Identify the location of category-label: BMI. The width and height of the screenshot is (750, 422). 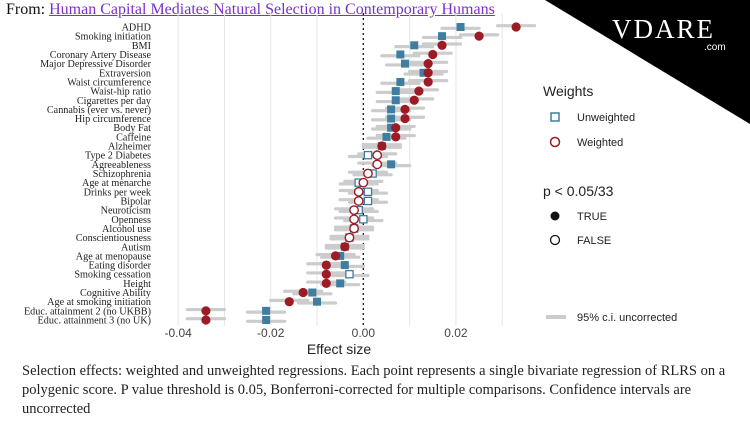
(142, 46).